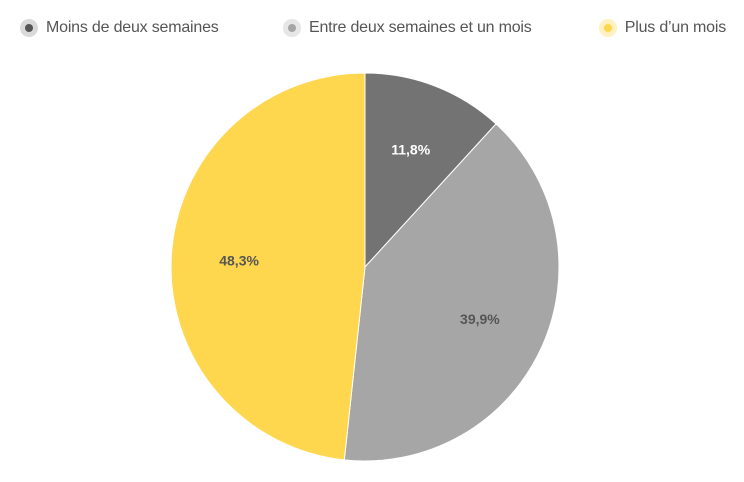 The image size is (744, 482). I want to click on legend-item-plus-d-un-mois: Plus d’un mois, so click(662, 28).